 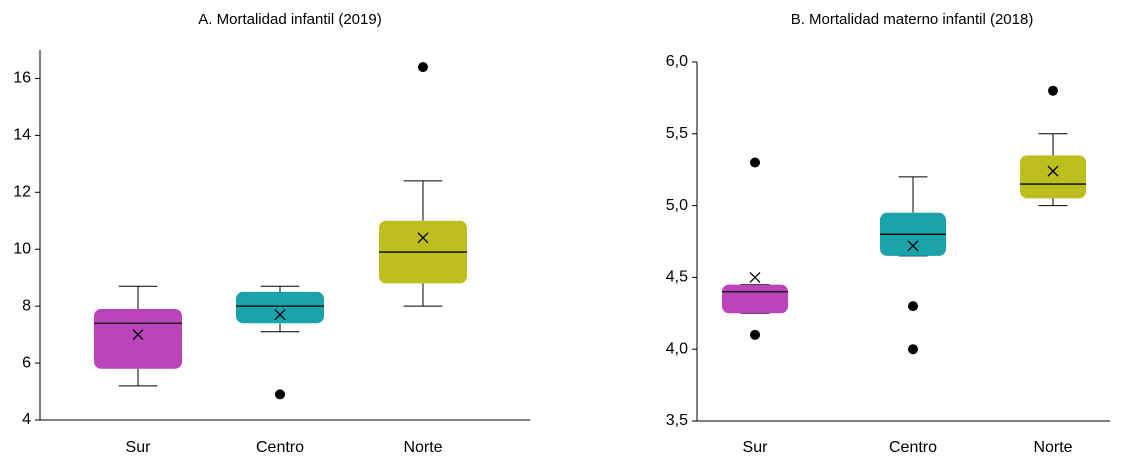 I want to click on y-tick-label: 4, so click(x=26, y=419).